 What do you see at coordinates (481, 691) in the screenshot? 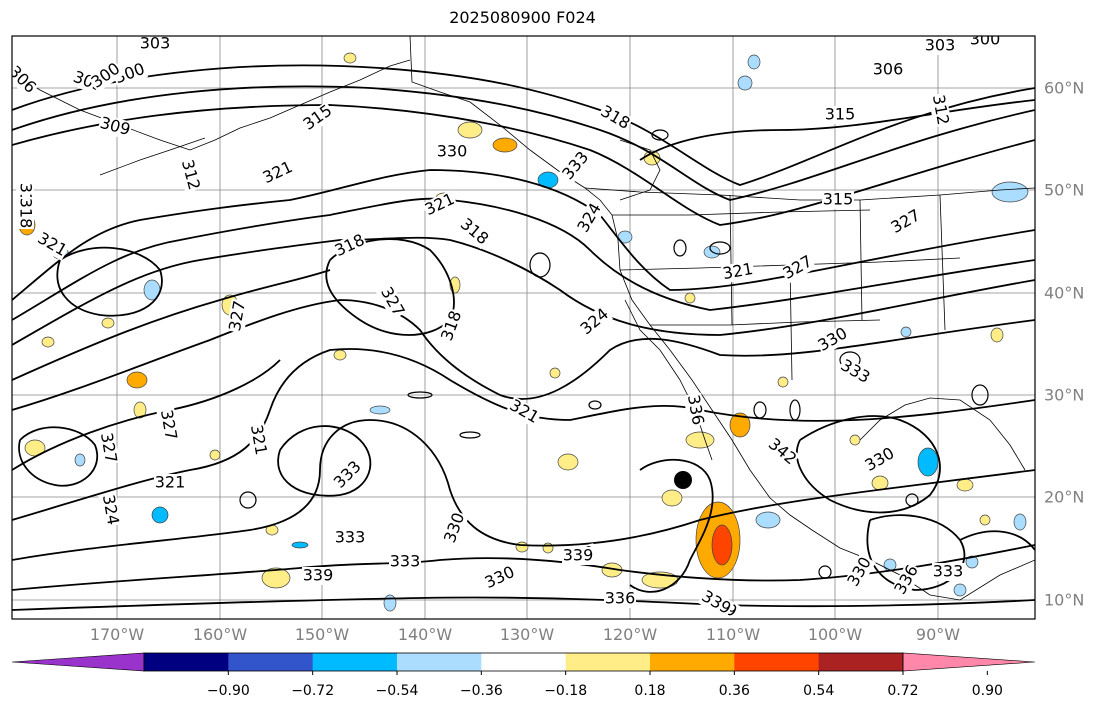
I see `colorbar-tick-label: −0.36` at bounding box center [481, 691].